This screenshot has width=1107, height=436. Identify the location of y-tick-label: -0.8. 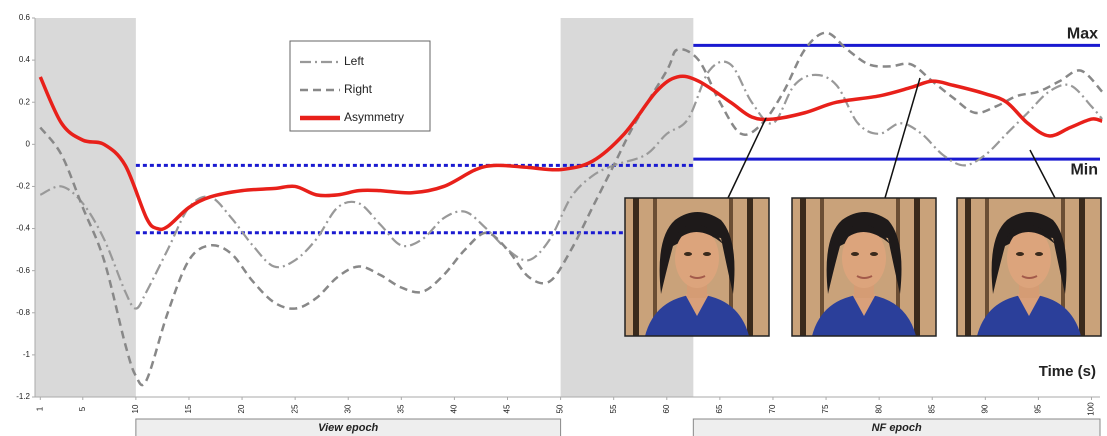
(23, 312).